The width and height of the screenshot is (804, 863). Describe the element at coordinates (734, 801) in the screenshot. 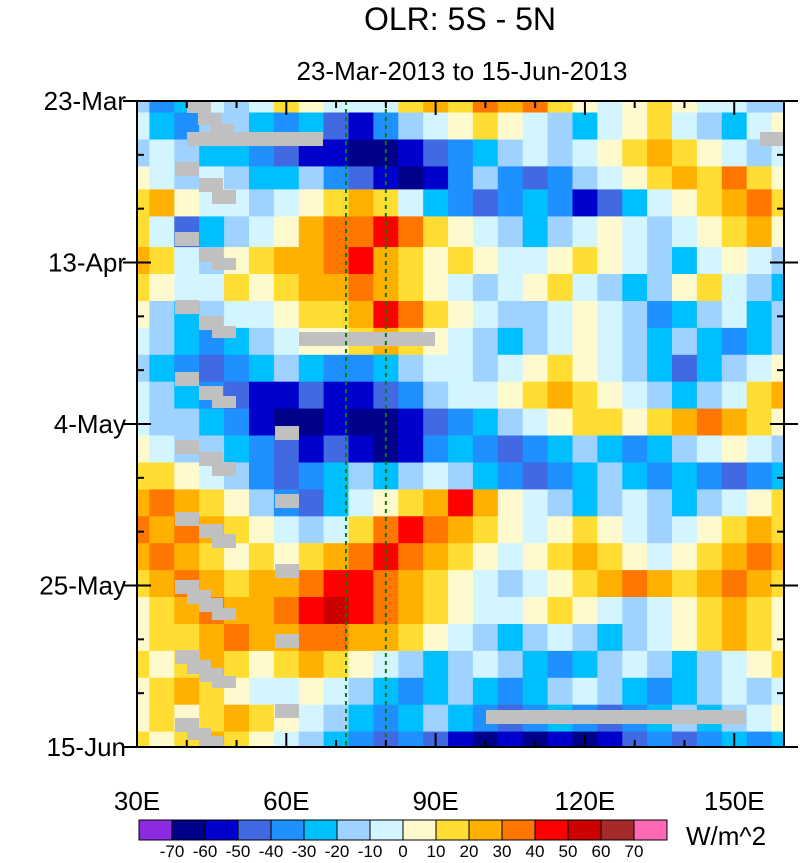

I see `x-tick-label: 150E` at that location.